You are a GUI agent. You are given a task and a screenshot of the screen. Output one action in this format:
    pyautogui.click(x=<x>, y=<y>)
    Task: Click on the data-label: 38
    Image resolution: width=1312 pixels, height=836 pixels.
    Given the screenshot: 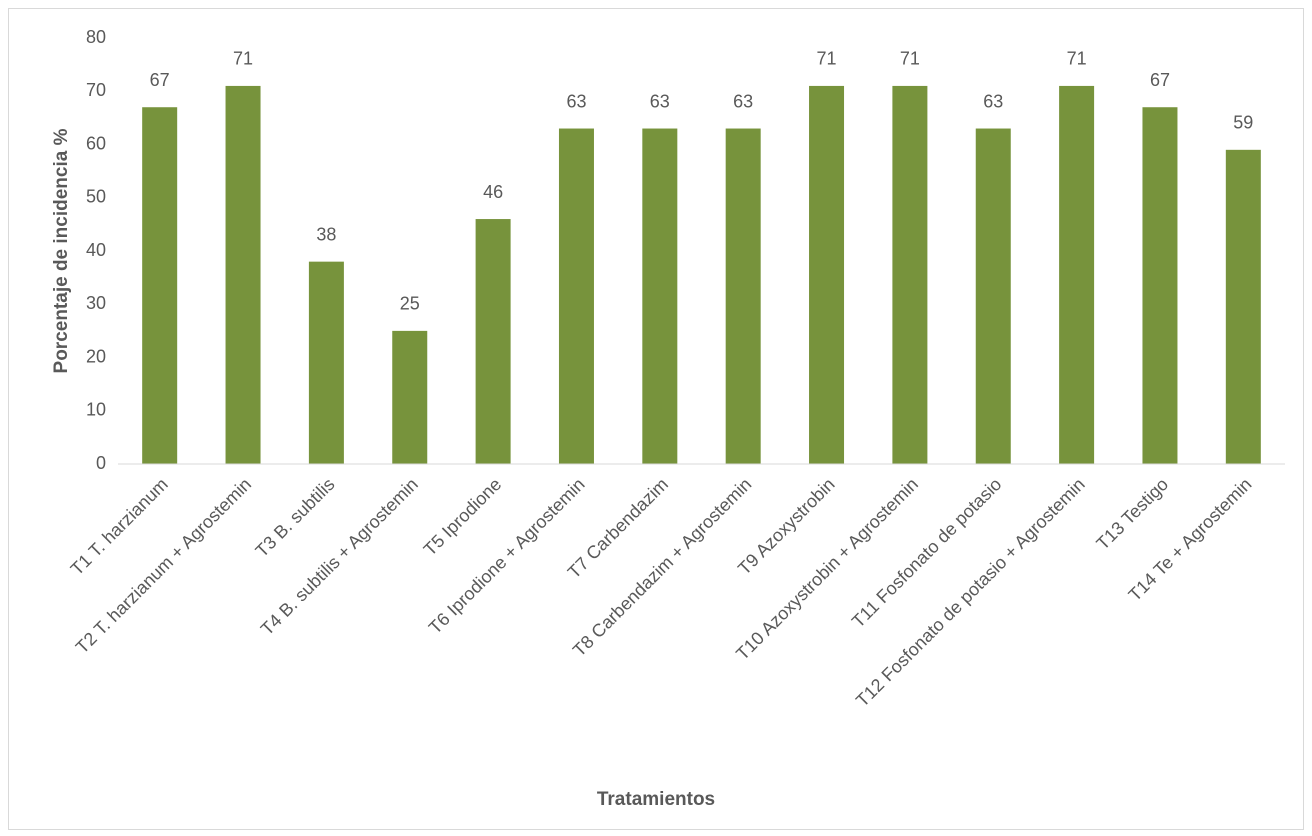 What is the action you would take?
    pyautogui.click(x=326, y=234)
    